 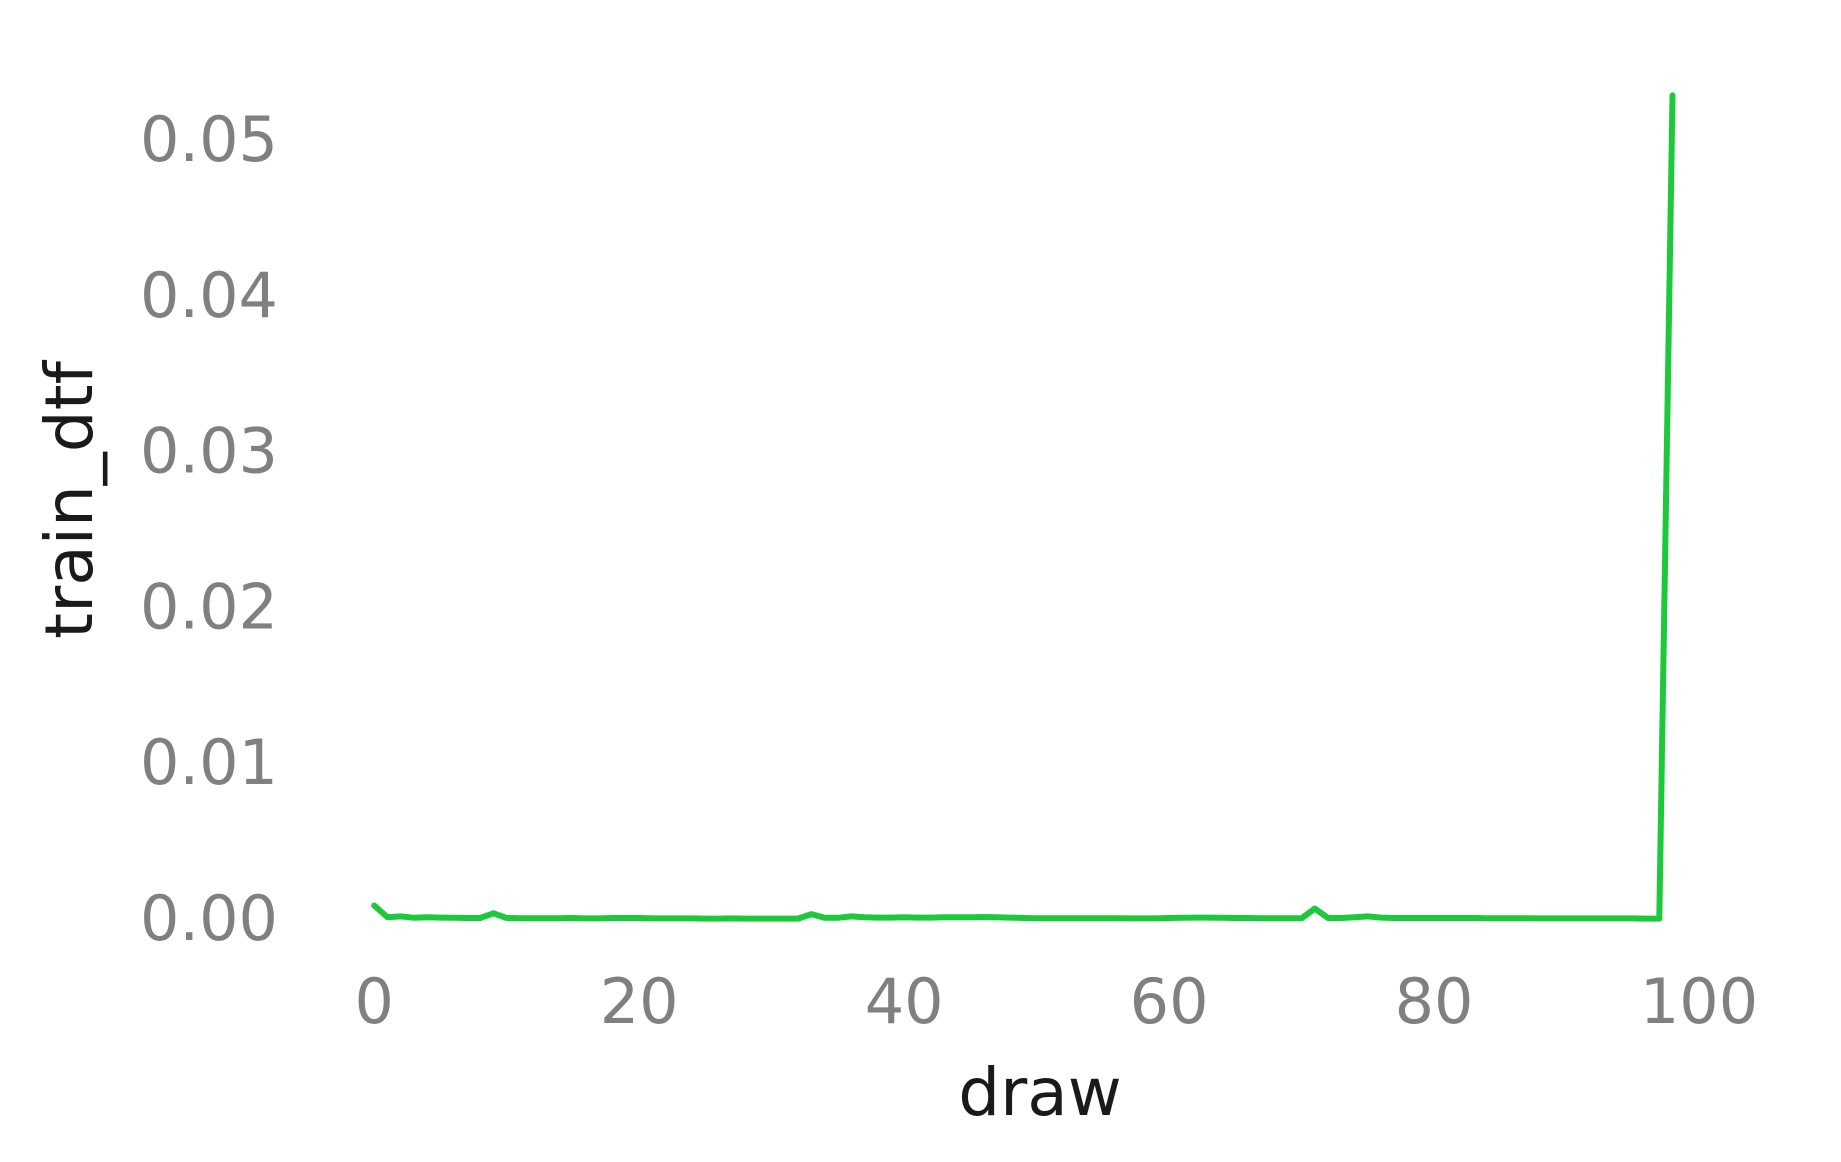 I want to click on x-tick-label: 0, so click(x=374, y=1001).